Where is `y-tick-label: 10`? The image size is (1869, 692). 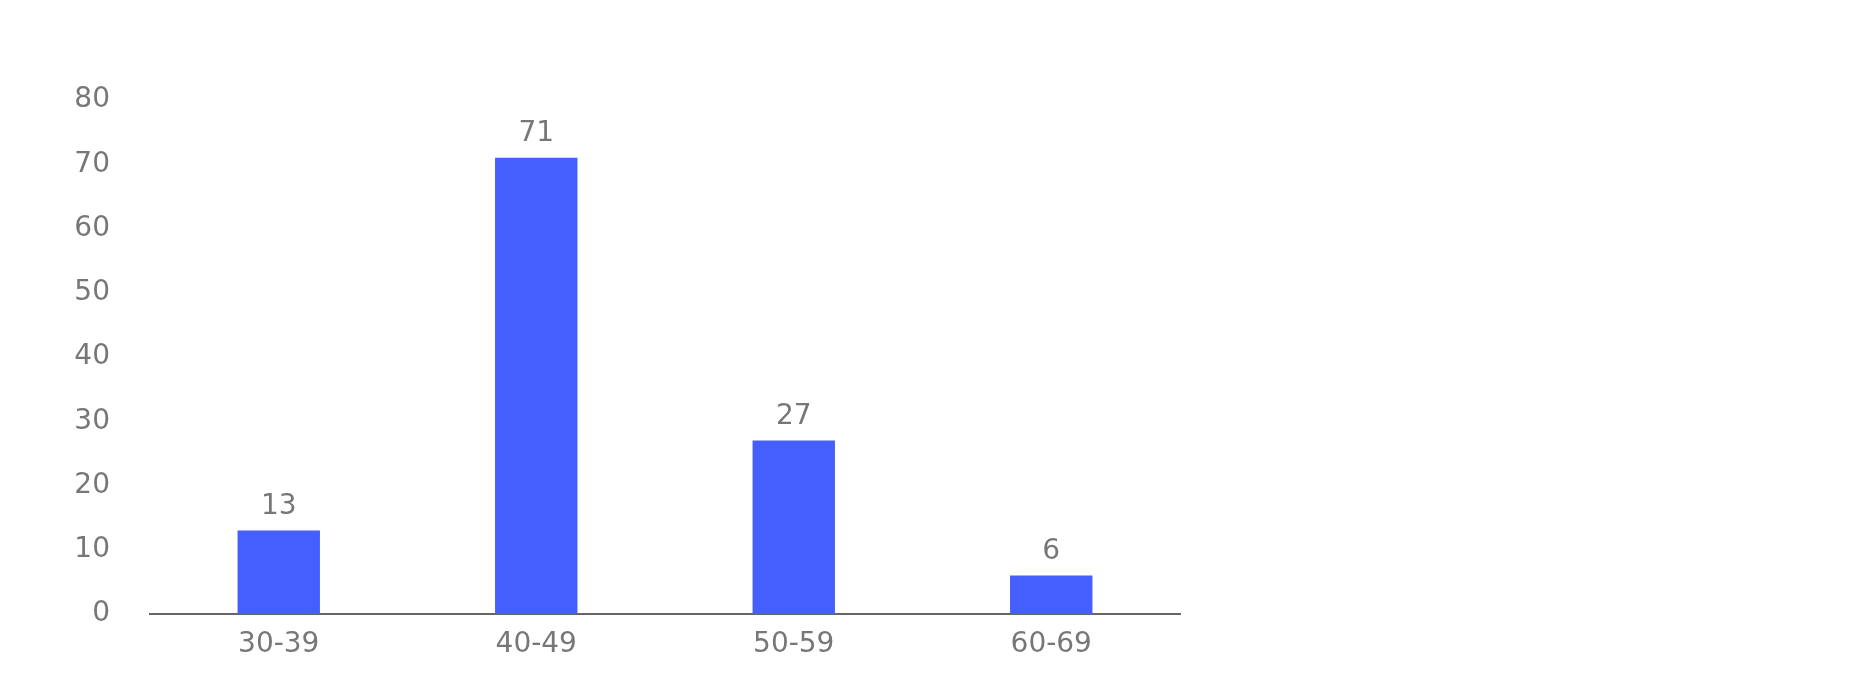 y-tick-label: 10 is located at coordinates (92, 548).